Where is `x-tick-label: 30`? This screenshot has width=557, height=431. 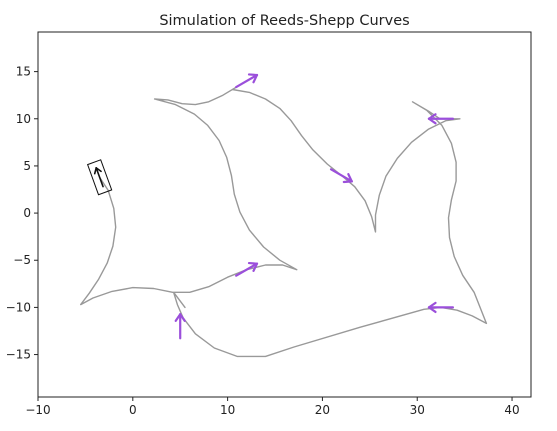 x-tick-label: 30 is located at coordinates (417, 410).